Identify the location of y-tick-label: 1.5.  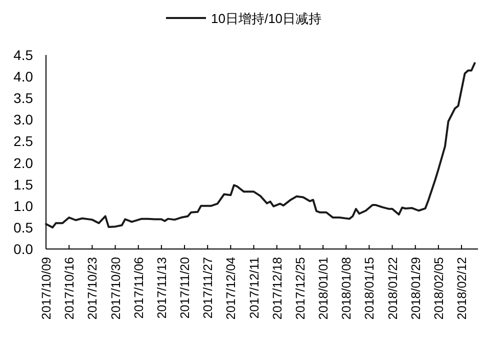
(24, 184).